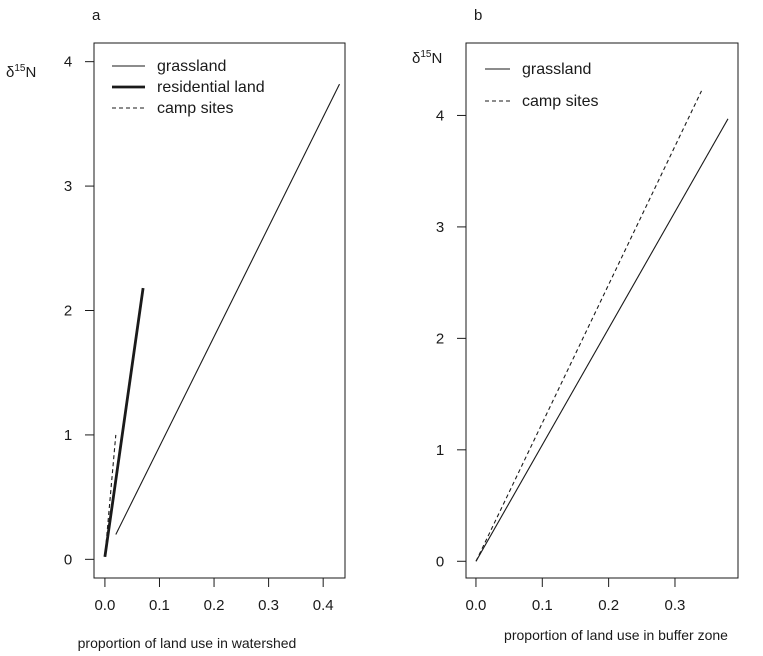  Describe the element at coordinates (675, 605) in the screenshot. I see `x-tick-label-b: 0.3` at that location.